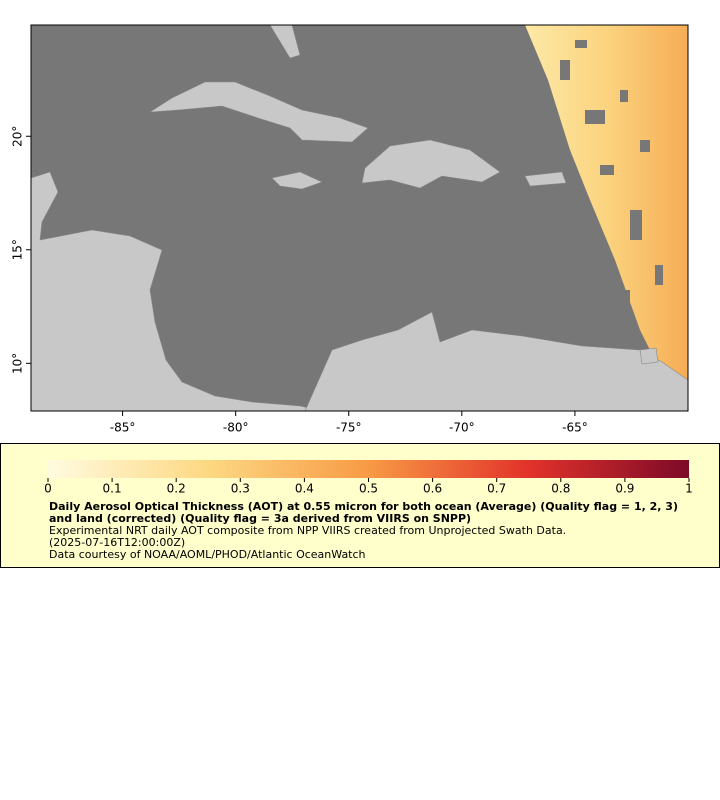 This screenshot has height=800, width=720. I want to click on colorbar-tick-label: 0.3, so click(240, 489).